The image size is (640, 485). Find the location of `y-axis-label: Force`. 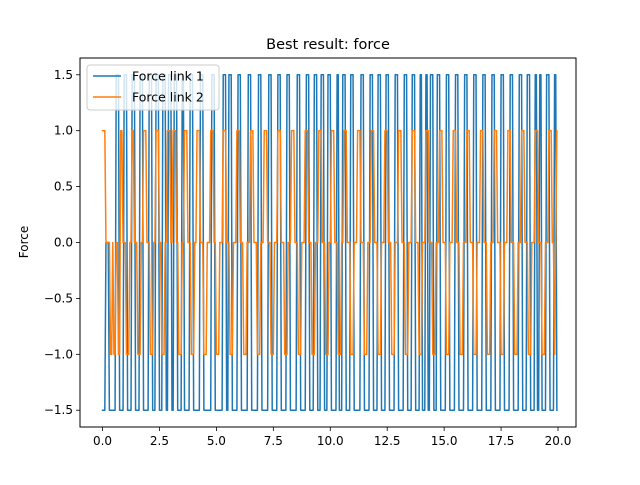

y-axis-label: Force is located at coordinates (24, 242).